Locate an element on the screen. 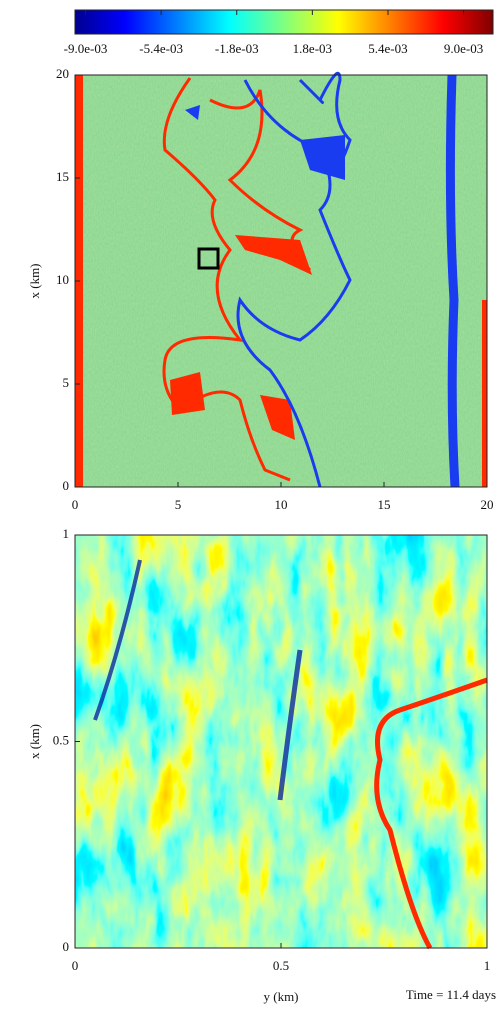 The image size is (498, 1015). x-tick-label: 5 is located at coordinates (178, 504).